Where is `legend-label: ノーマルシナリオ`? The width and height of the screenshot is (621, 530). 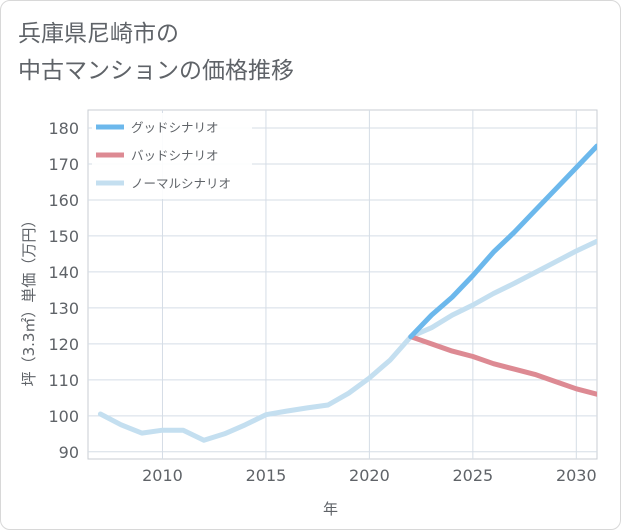 legend-label: ノーマルシナリオ is located at coordinates (181, 183).